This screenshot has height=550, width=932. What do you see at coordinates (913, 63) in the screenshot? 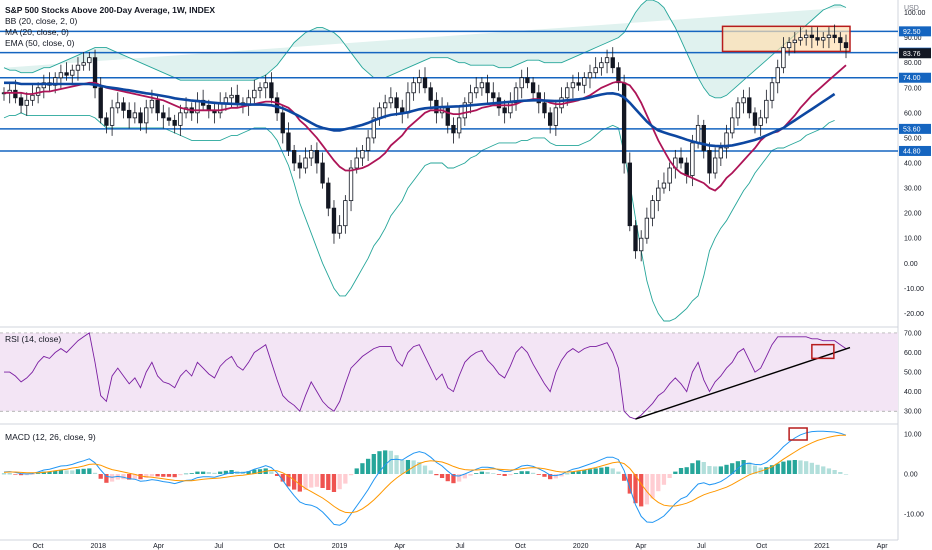
I see `price-tick-label: 80.00` at bounding box center [913, 63].